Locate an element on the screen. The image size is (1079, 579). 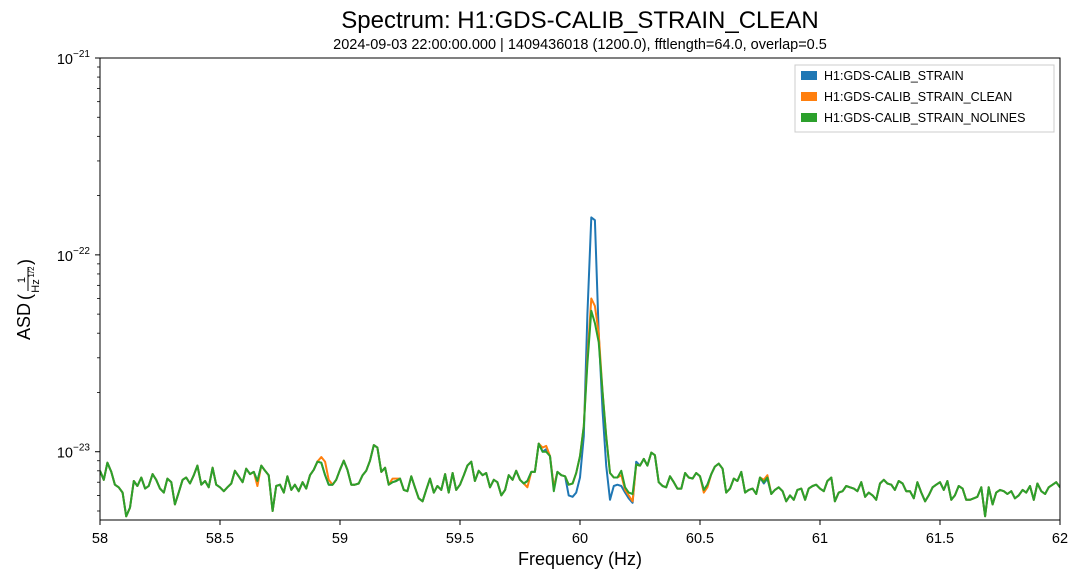
y-tick-exponent: −21 is located at coordinates (81, 54).